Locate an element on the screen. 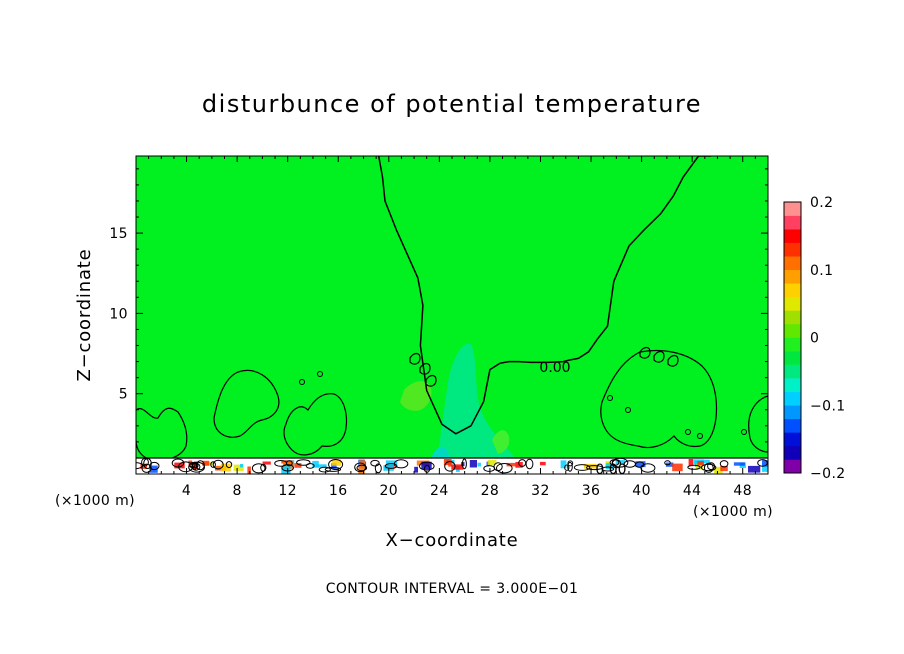 The image size is (904, 654). x-tick-label: 12 is located at coordinates (287, 491).